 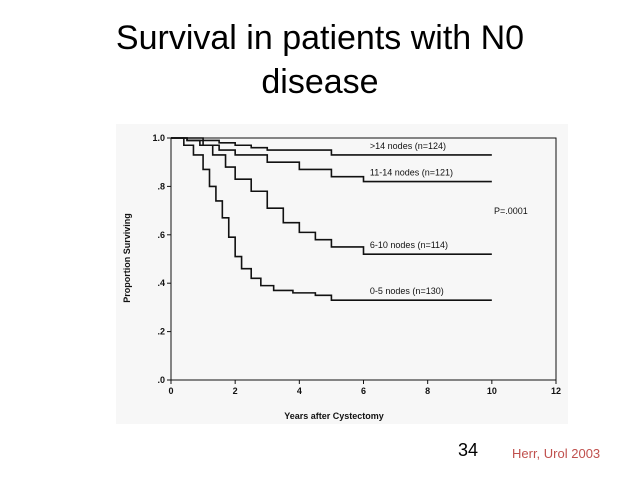 I want to click on page-number: 34, so click(x=468, y=450).